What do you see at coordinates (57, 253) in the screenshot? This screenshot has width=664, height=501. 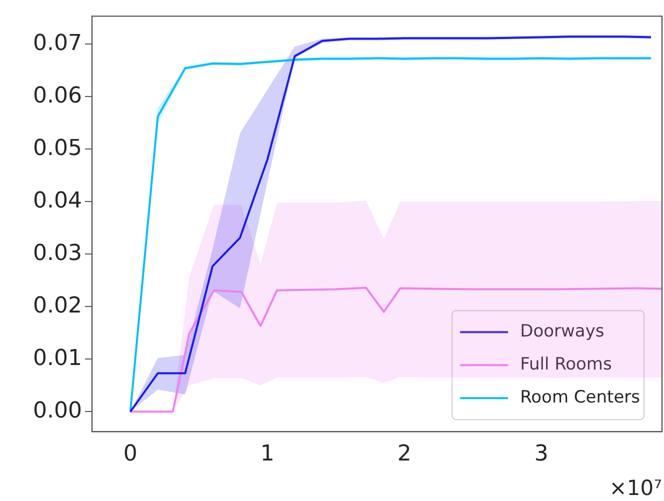 I see `y-tick-label: 0.03` at bounding box center [57, 253].